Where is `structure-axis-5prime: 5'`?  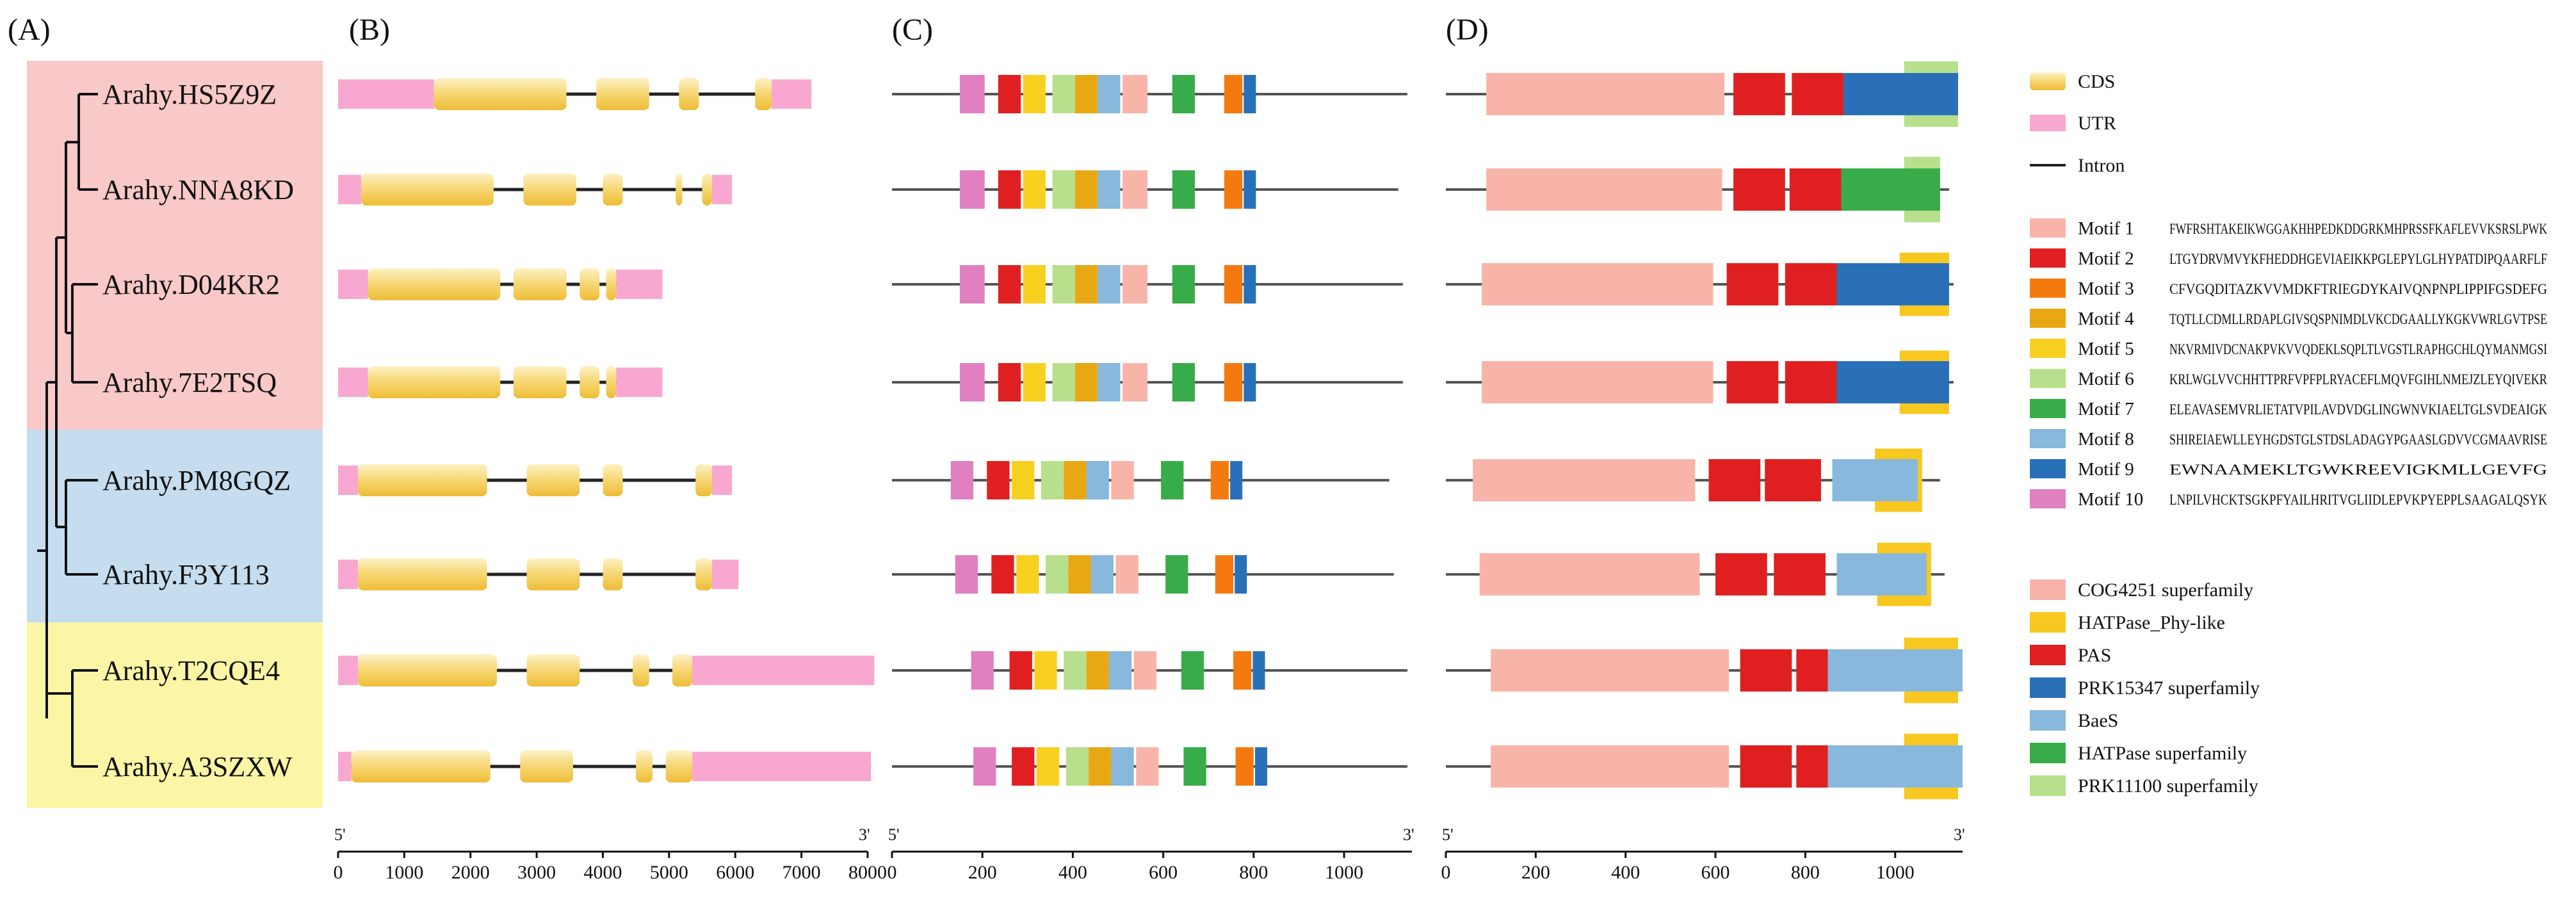
structure-axis-5prime: 5' is located at coordinates (340, 834).